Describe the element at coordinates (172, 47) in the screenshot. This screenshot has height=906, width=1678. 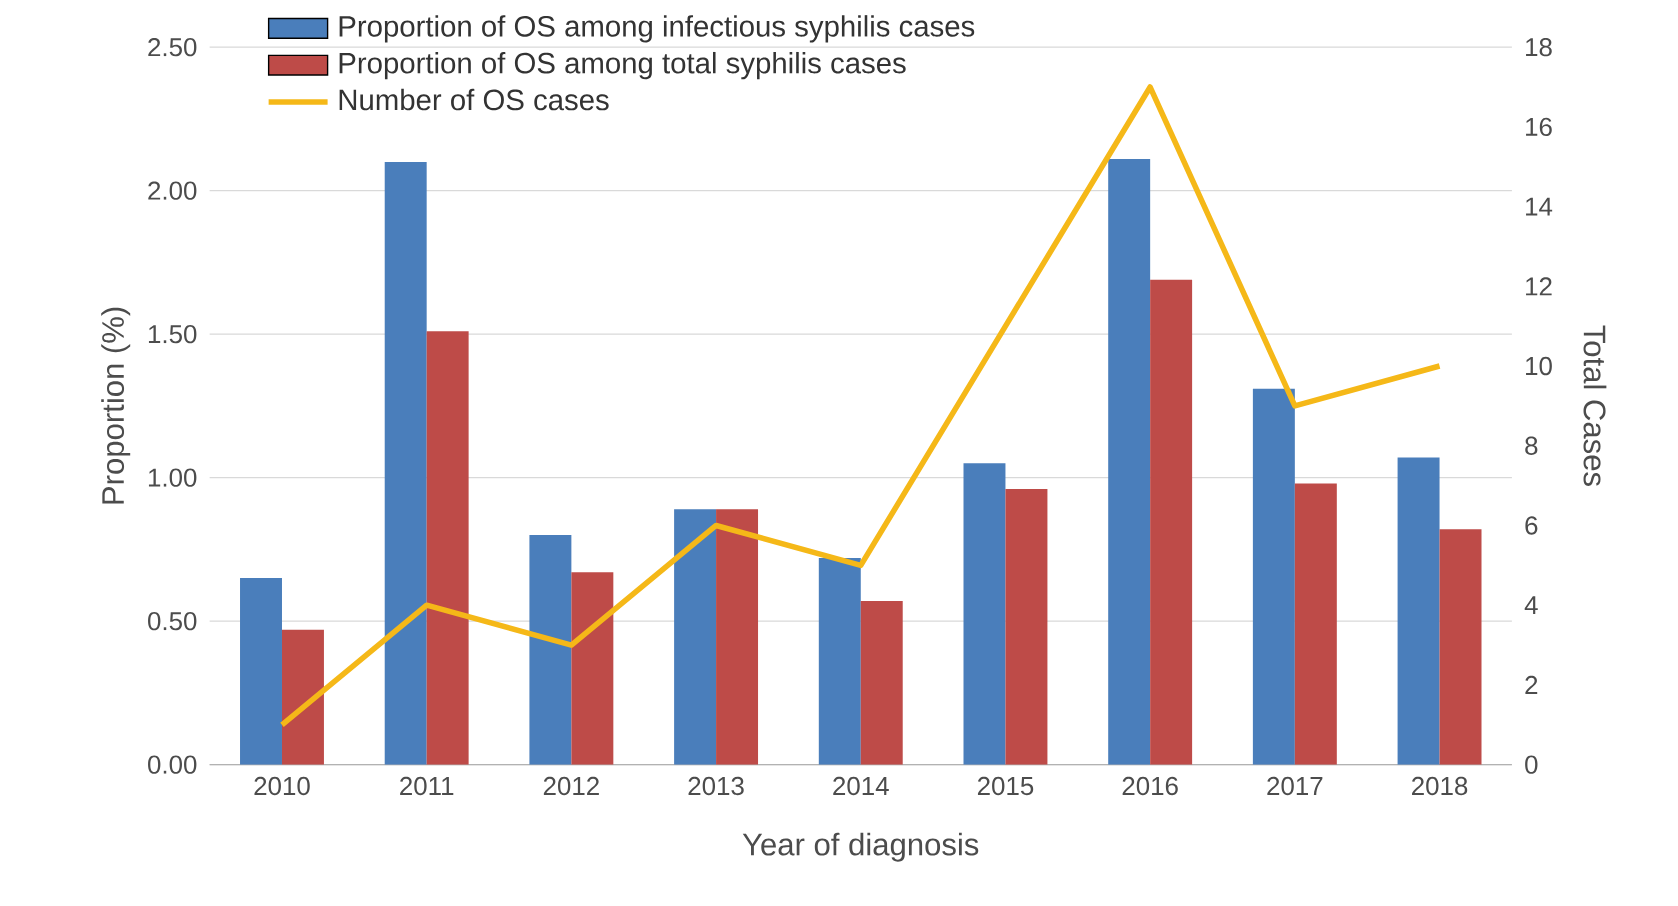
I see `y-tick-label: 2.50` at that location.